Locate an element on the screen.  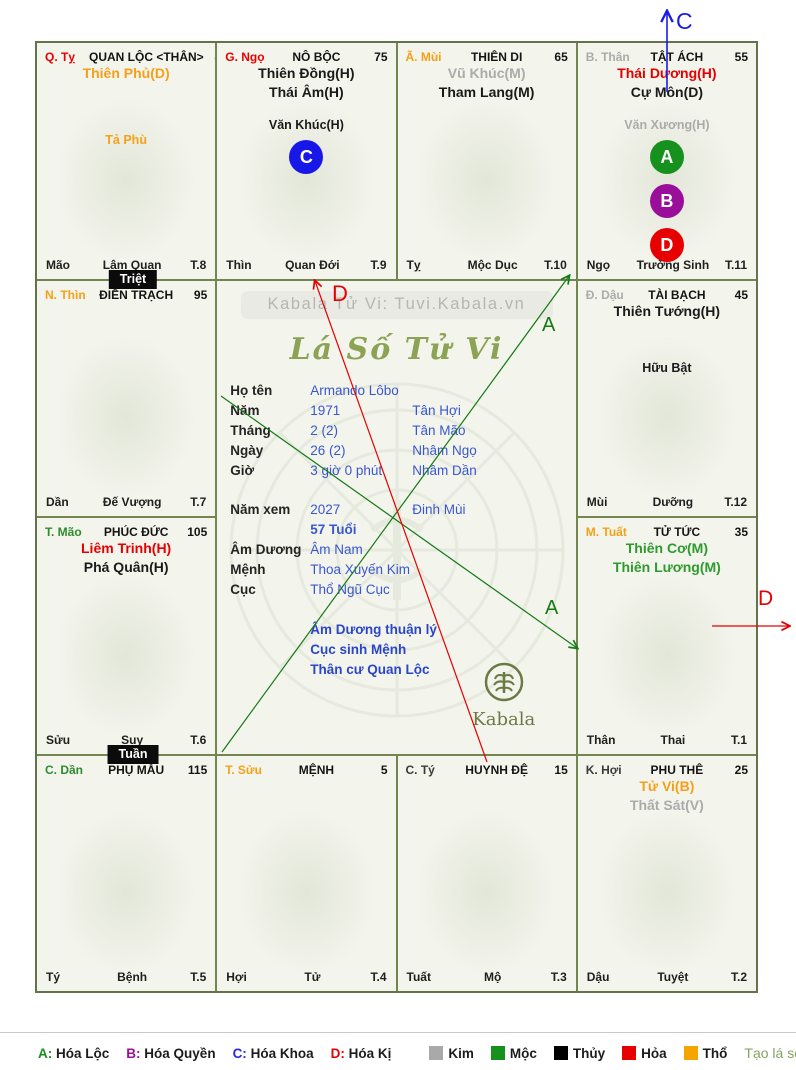
major-star: Thiên Đồng(H) is located at coordinates (306, 73).